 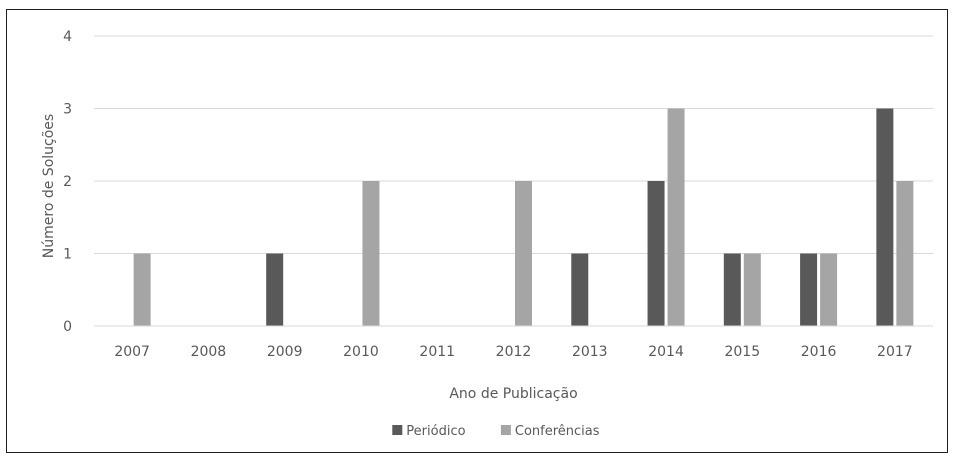 I want to click on bar-conferencias-2007, so click(x=142, y=289).